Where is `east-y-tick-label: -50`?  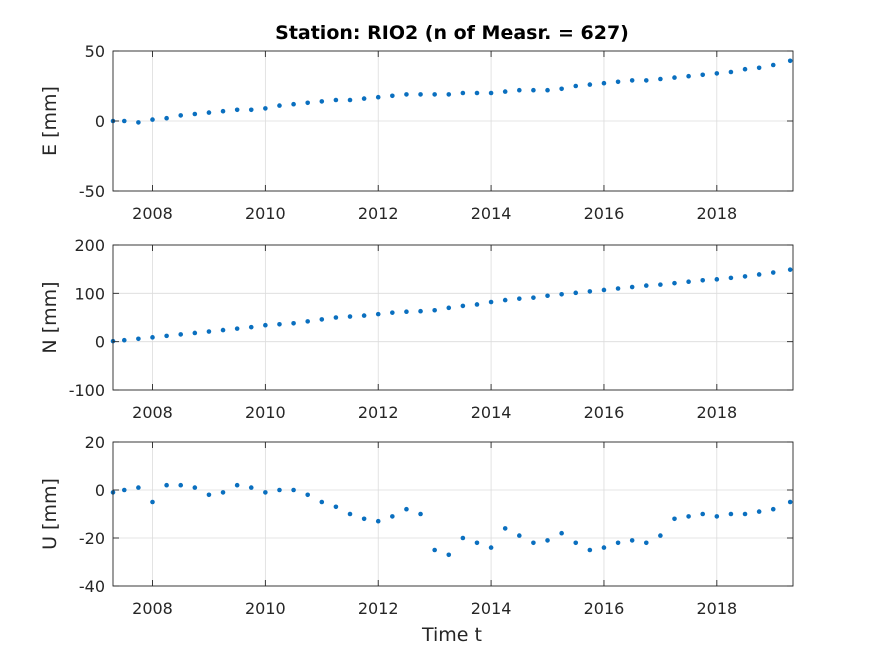
east-y-tick-label: -50 is located at coordinates (92, 191).